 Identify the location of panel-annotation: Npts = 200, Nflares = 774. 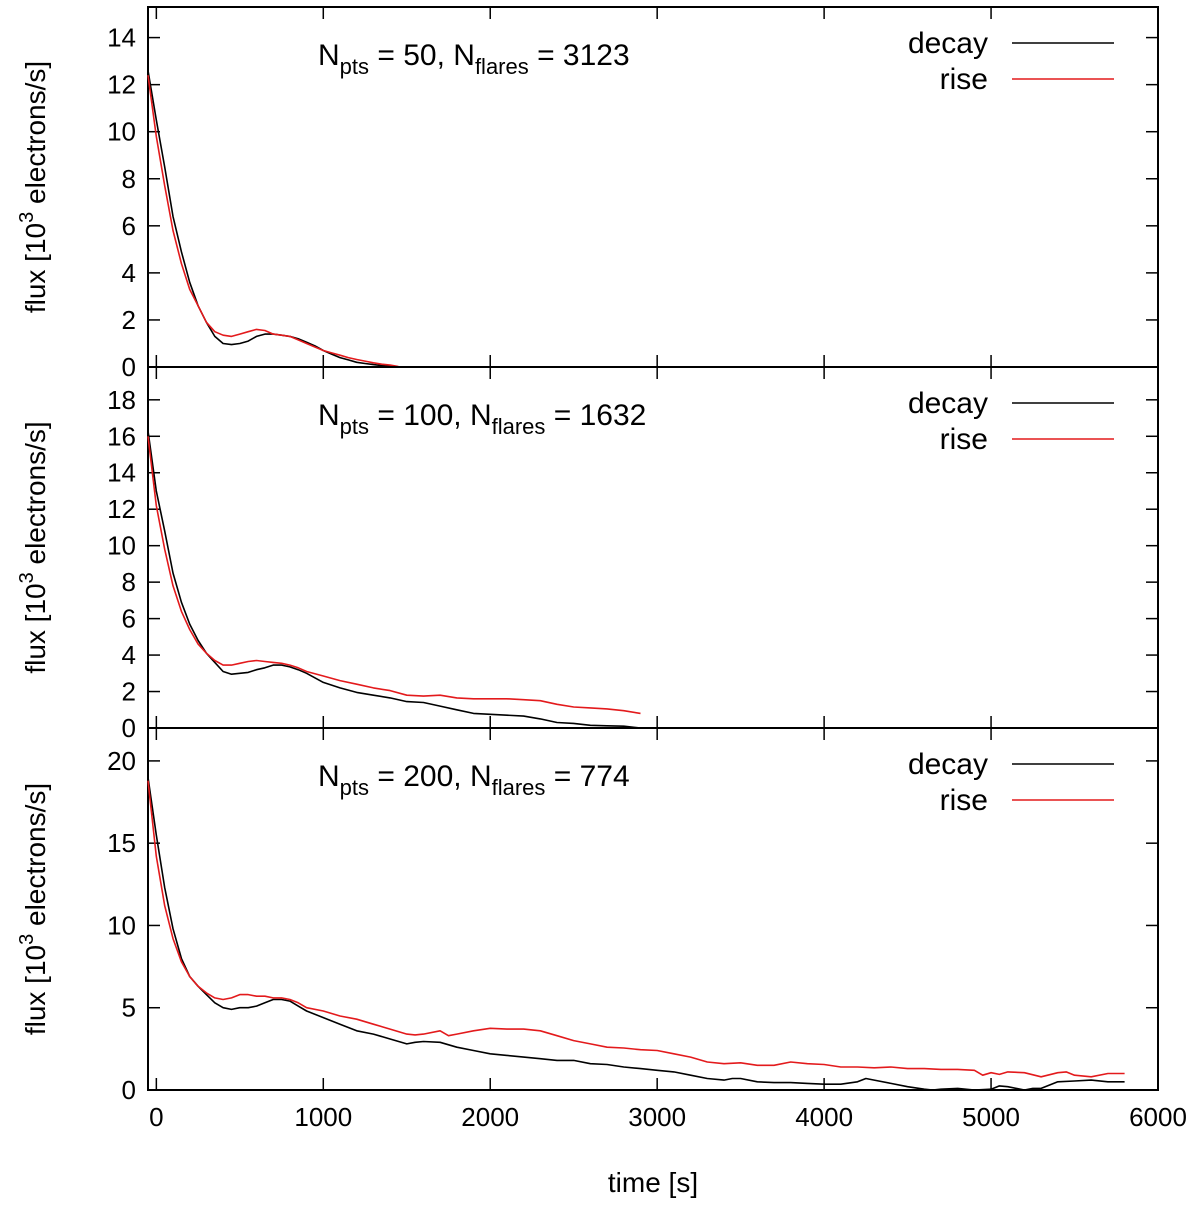
(474, 780).